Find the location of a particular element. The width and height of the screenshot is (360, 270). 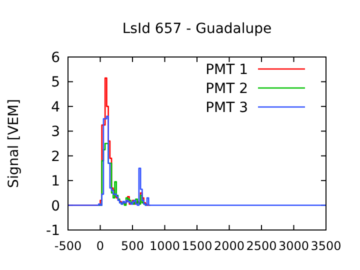

y-axis-title: Signal [VEM] is located at coordinates (14, 143).